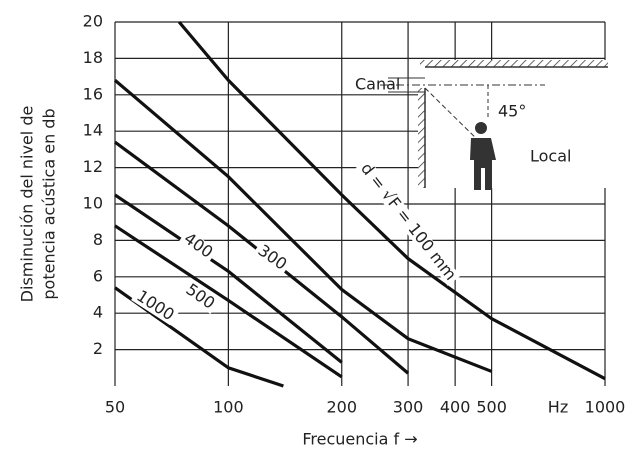  I want to click on y-tick-label: 10, so click(93, 203).